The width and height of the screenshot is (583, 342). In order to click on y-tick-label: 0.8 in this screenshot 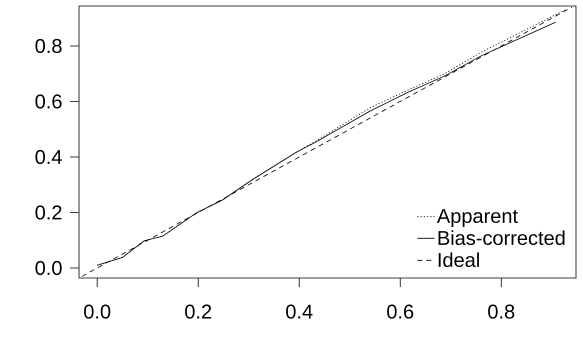, I will do `click(48, 46)`.